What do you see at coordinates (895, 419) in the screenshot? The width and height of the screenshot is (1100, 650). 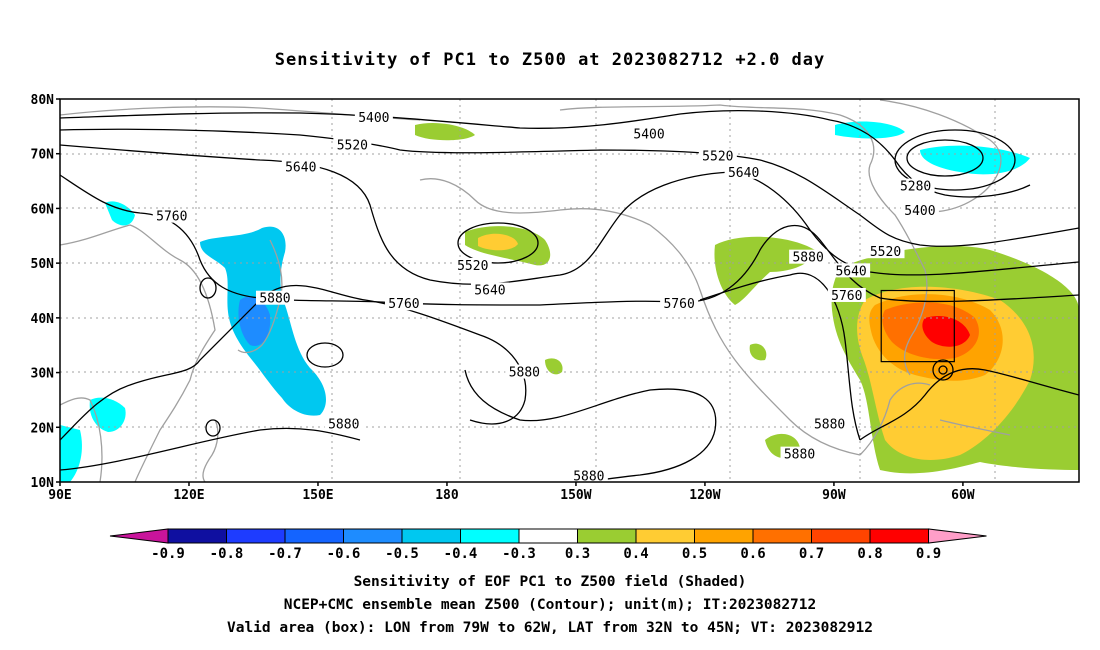 I see `gulf-coastline` at bounding box center [895, 419].